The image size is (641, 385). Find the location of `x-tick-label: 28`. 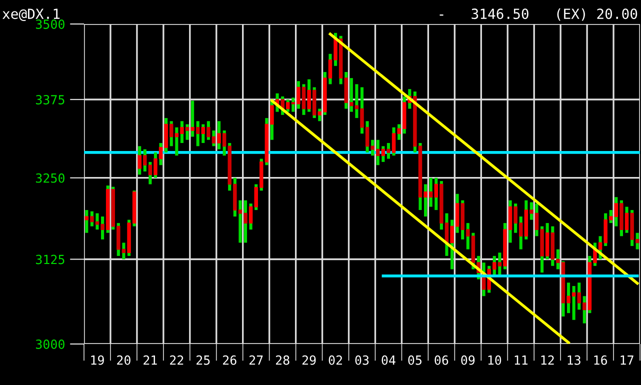

x-tick-label: 28 is located at coordinates (283, 360).